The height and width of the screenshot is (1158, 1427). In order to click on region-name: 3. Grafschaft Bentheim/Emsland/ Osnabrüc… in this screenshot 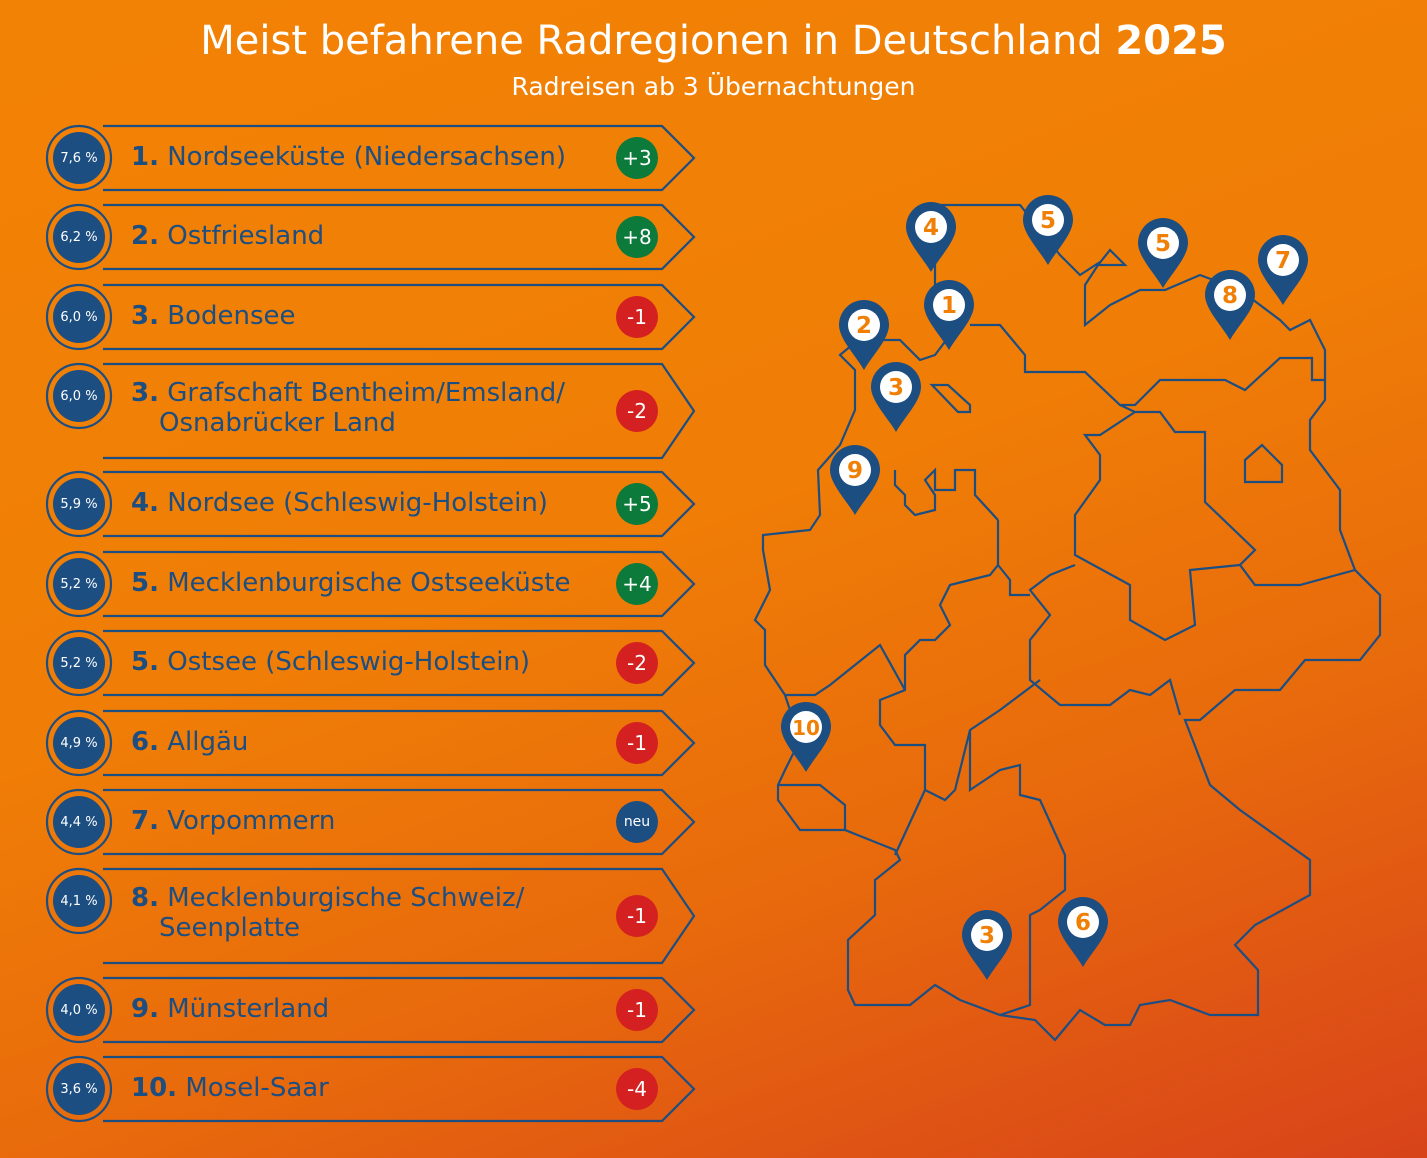, I will do `click(348, 408)`.